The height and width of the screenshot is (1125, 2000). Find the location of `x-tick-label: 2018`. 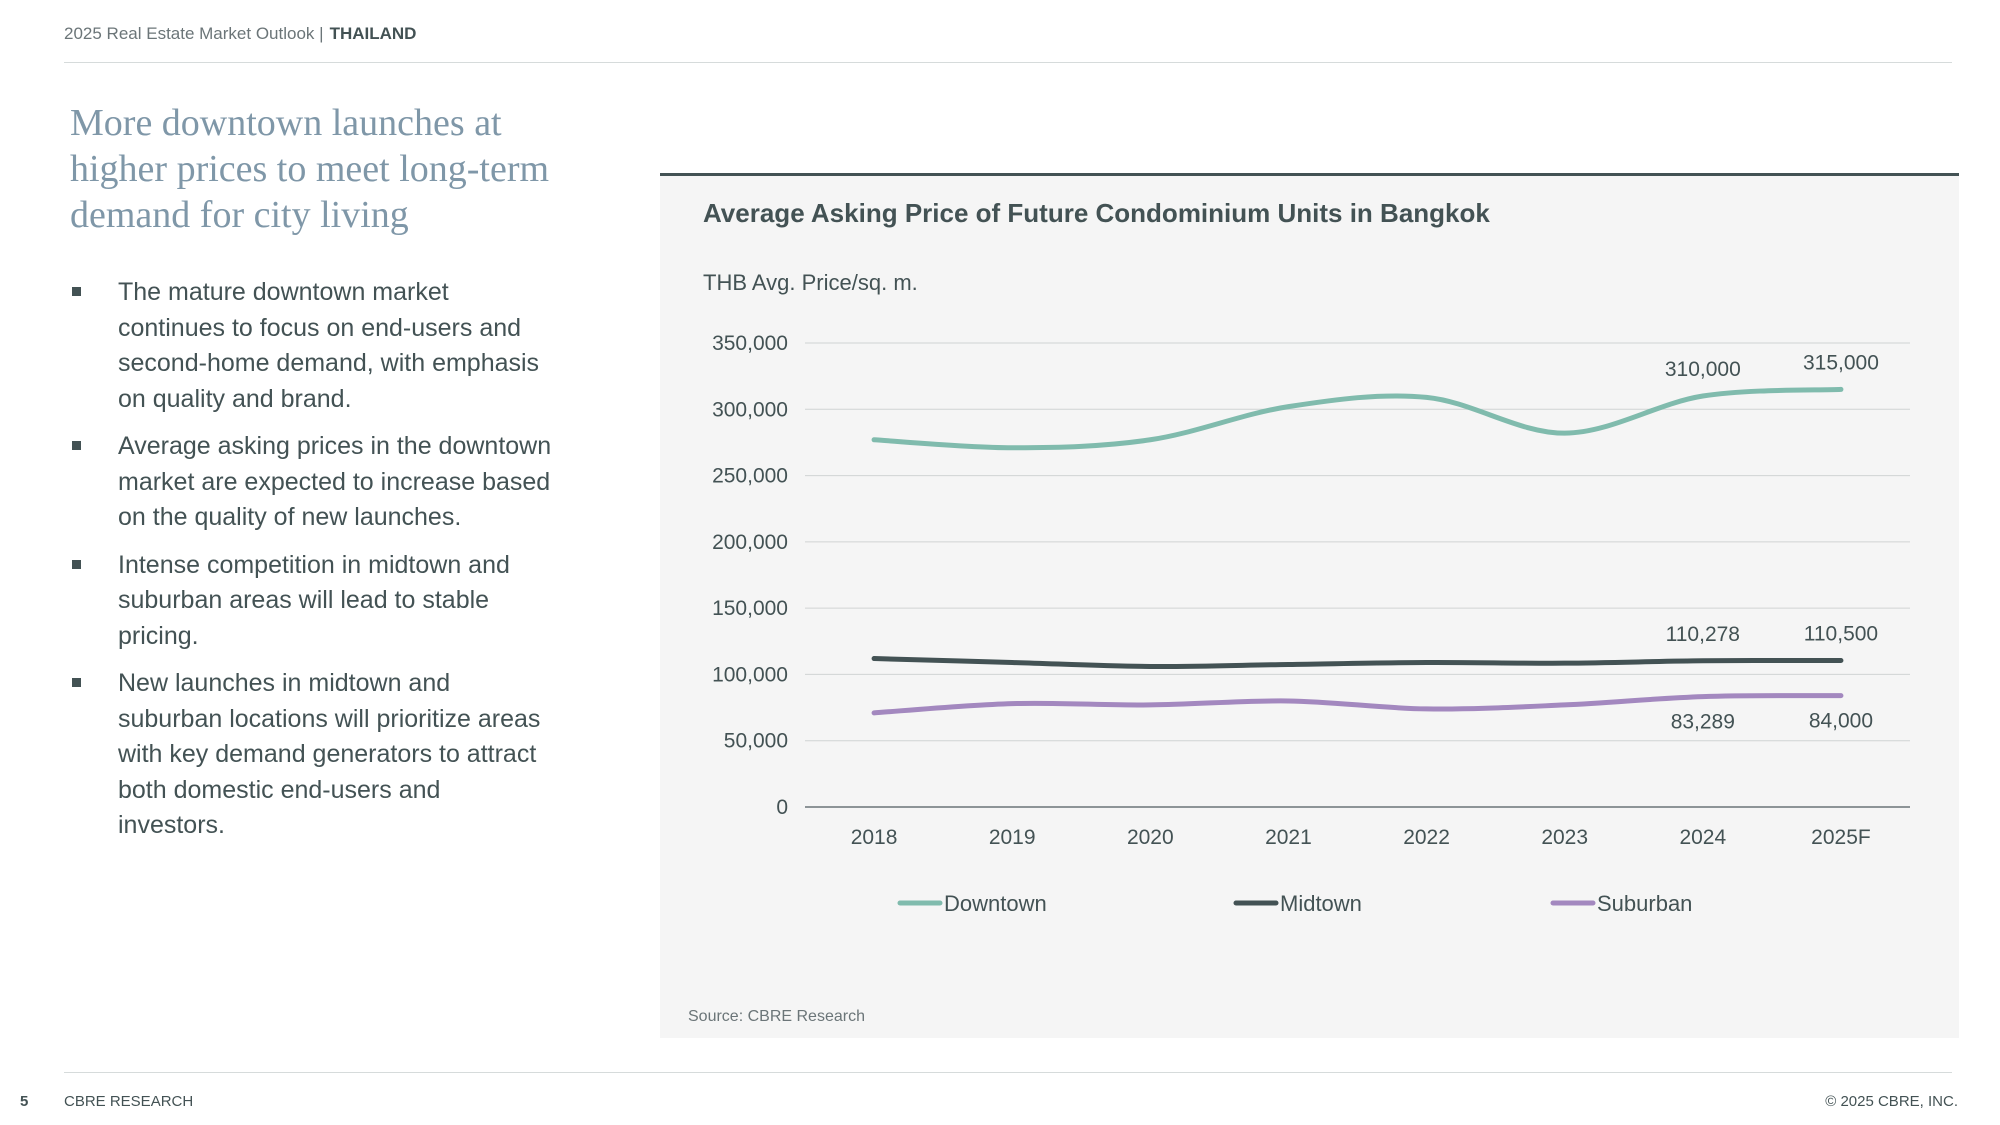

x-tick-label: 2018 is located at coordinates (874, 837).